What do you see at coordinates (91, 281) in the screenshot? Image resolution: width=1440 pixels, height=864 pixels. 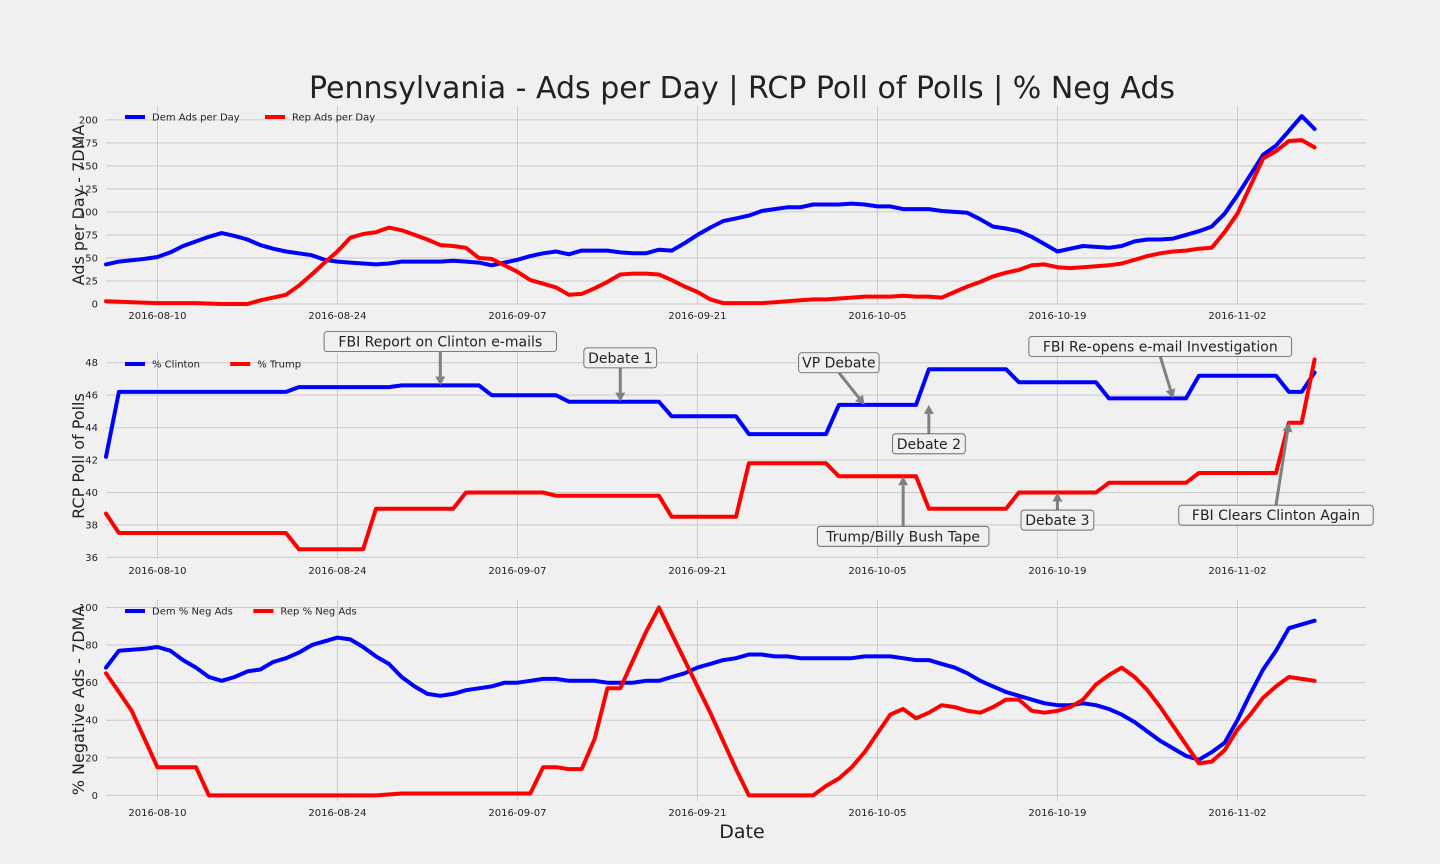 I see `y-tick-label: 25` at bounding box center [91, 281].